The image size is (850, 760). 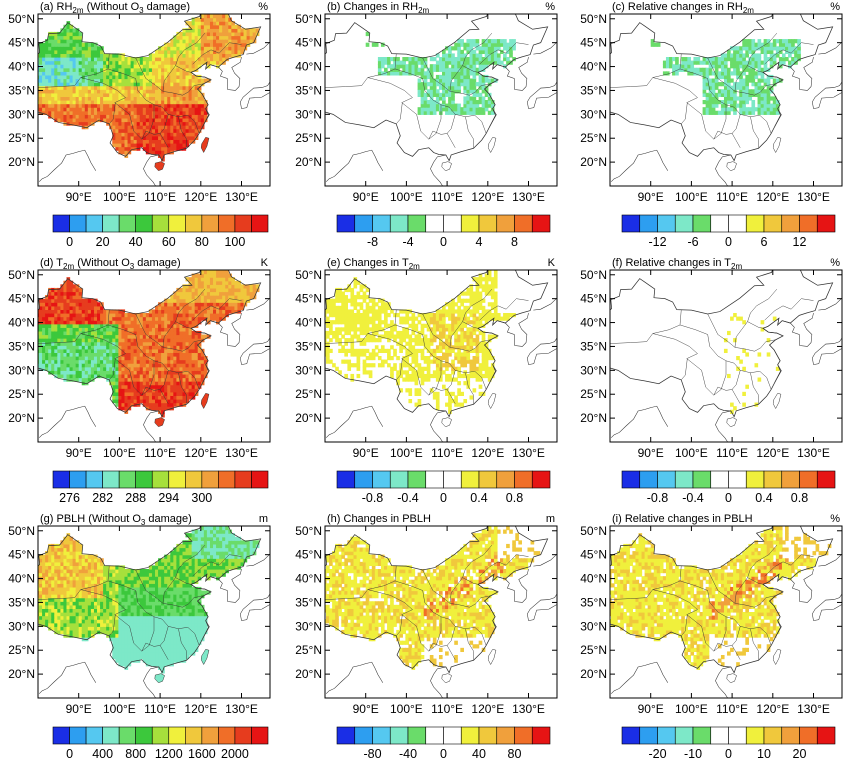 What do you see at coordinates (835, 7) in the screenshot?
I see `panel-unit: %` at bounding box center [835, 7].